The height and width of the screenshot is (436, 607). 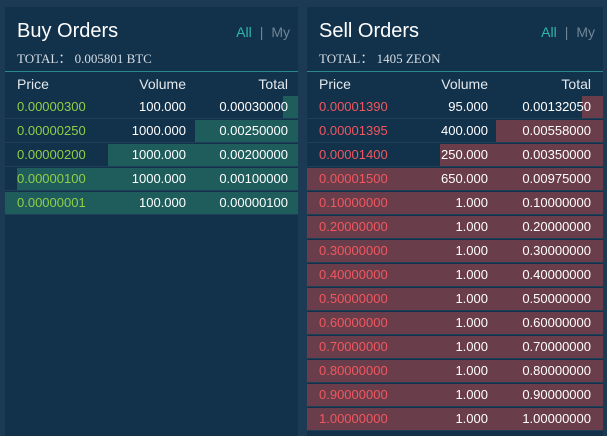 I want to click on sell-column-headers: Price Volume Total, so click(x=455, y=84).